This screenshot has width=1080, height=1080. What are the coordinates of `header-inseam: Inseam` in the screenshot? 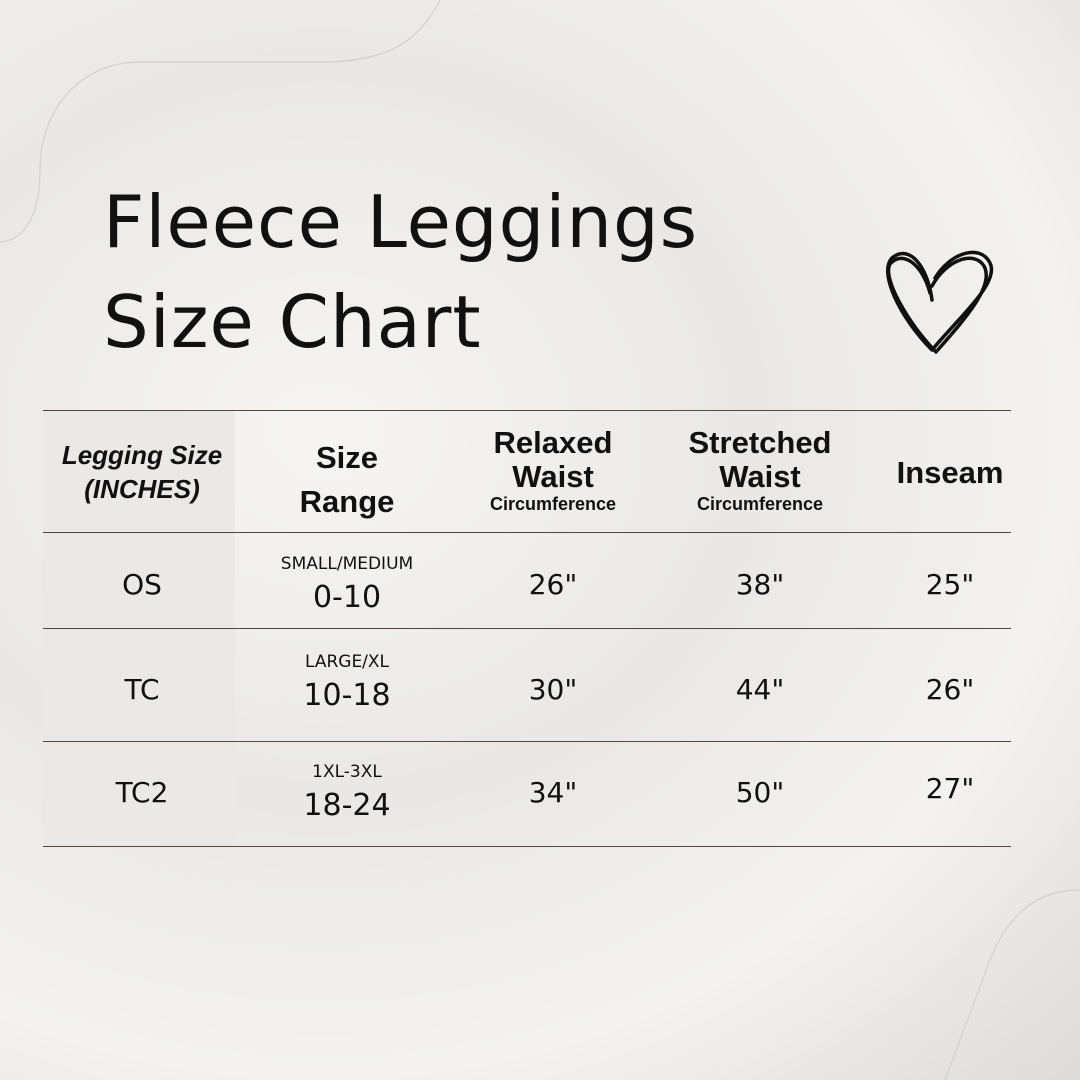 It's located at (950, 473).